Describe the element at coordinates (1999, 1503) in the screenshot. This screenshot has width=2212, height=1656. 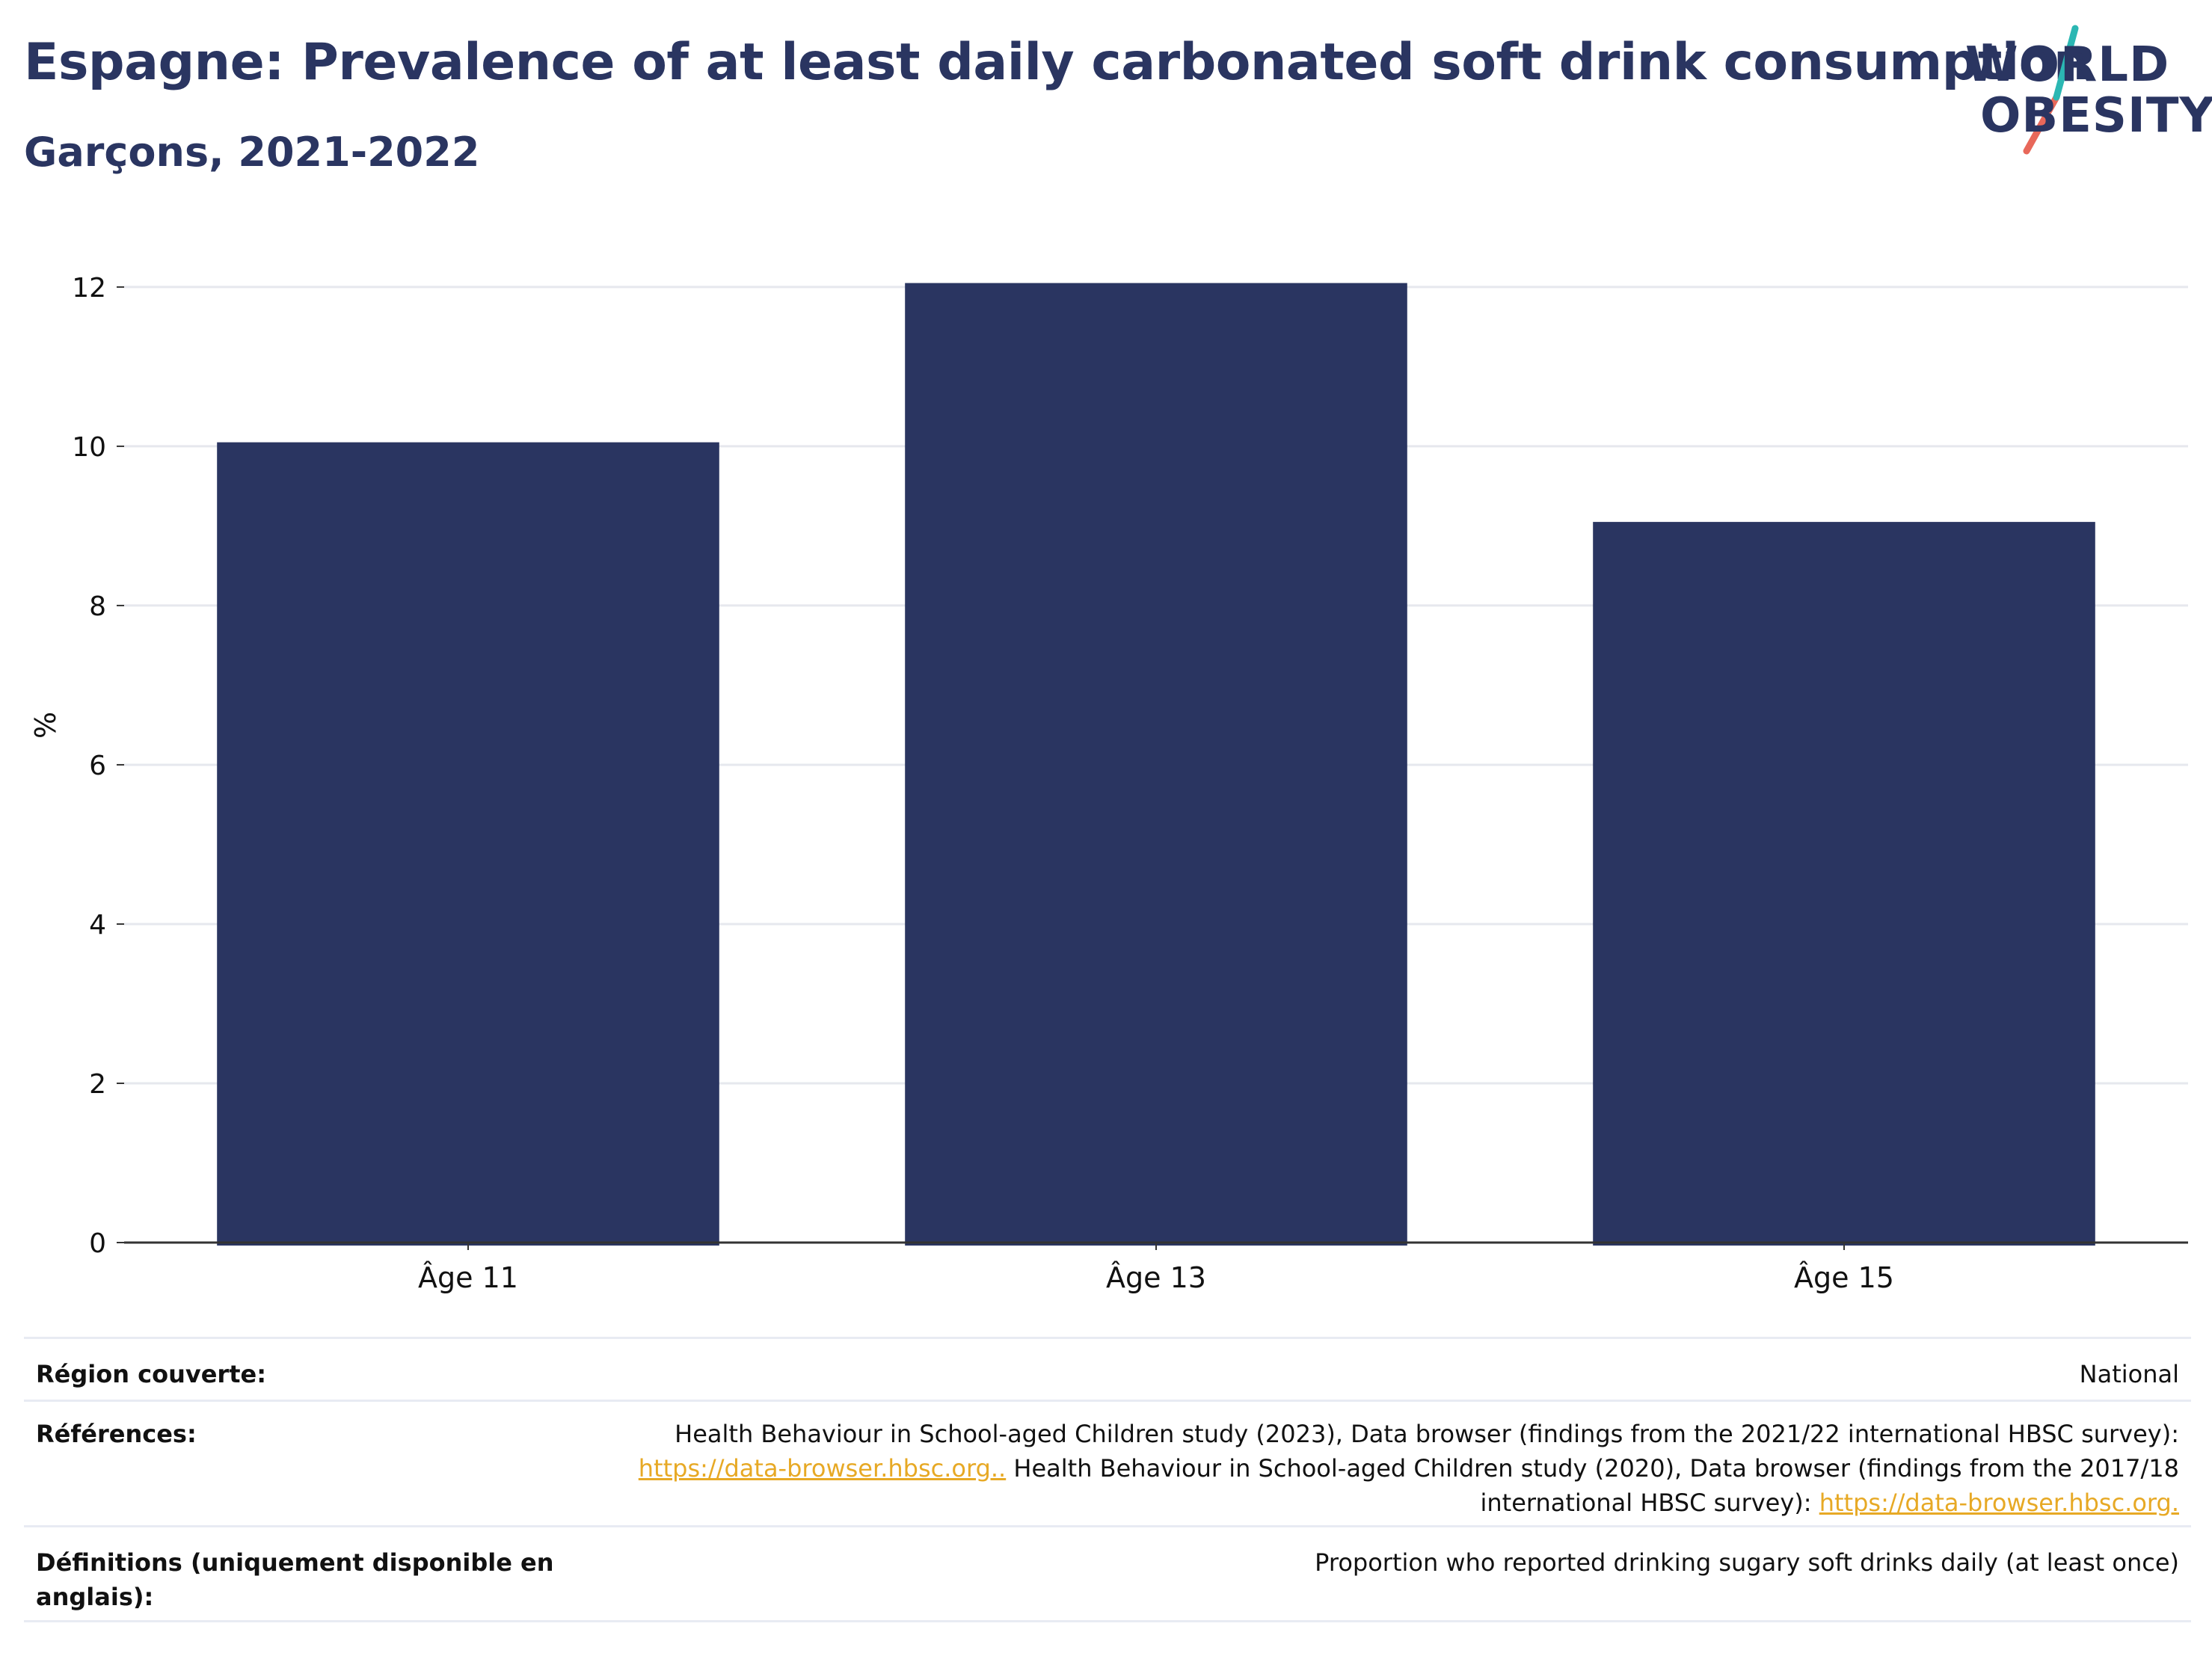
I see `references-link-2: https://data-browser.hbsc.org.` at that location.